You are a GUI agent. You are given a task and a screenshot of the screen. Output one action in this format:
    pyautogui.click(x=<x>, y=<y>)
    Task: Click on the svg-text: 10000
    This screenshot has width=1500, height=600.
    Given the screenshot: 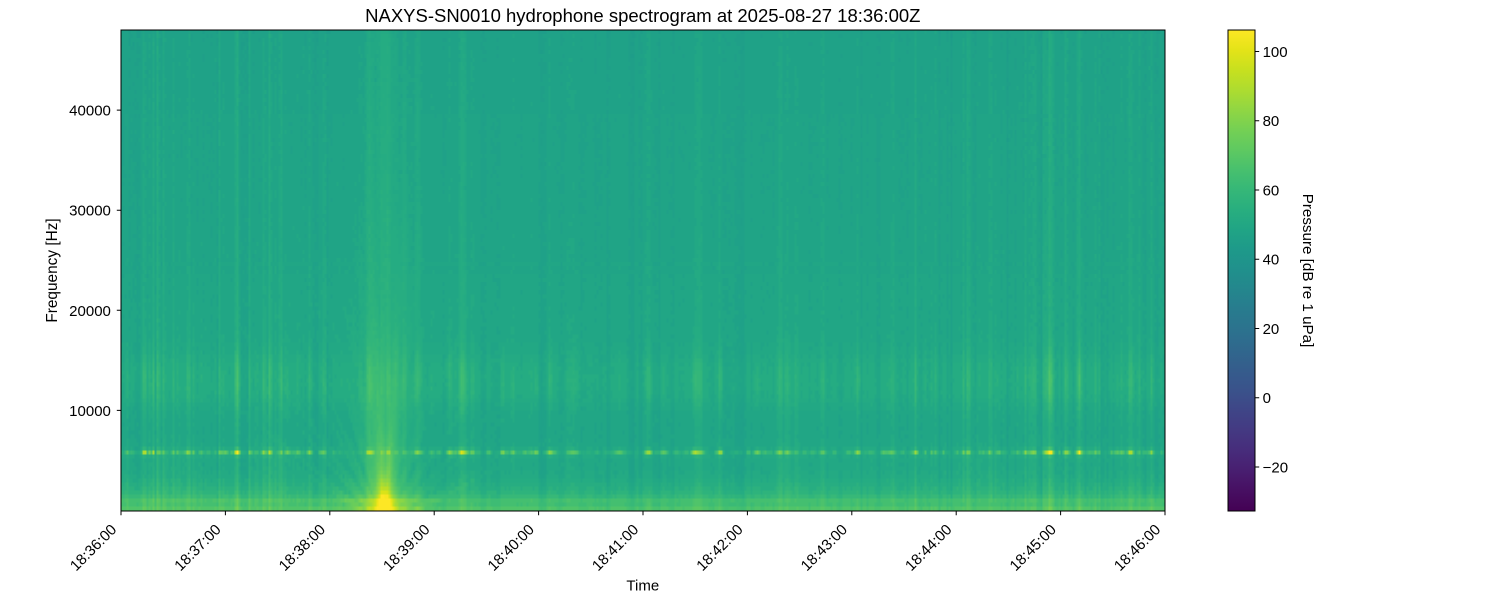 What is the action you would take?
    pyautogui.click(x=90, y=411)
    